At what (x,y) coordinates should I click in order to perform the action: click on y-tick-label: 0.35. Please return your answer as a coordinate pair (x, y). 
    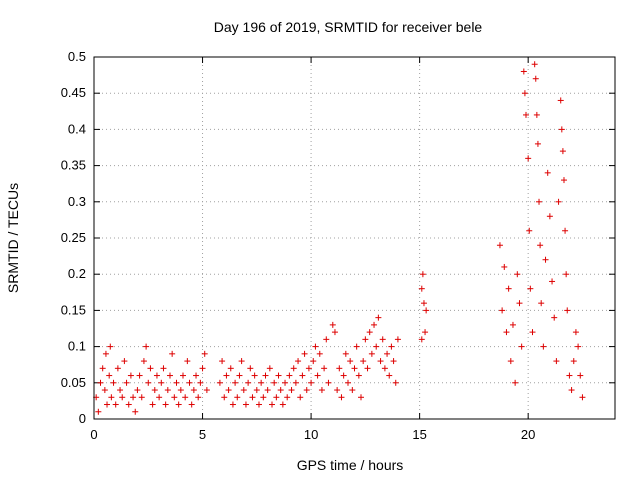
    Looking at the image, I should click on (73, 165).